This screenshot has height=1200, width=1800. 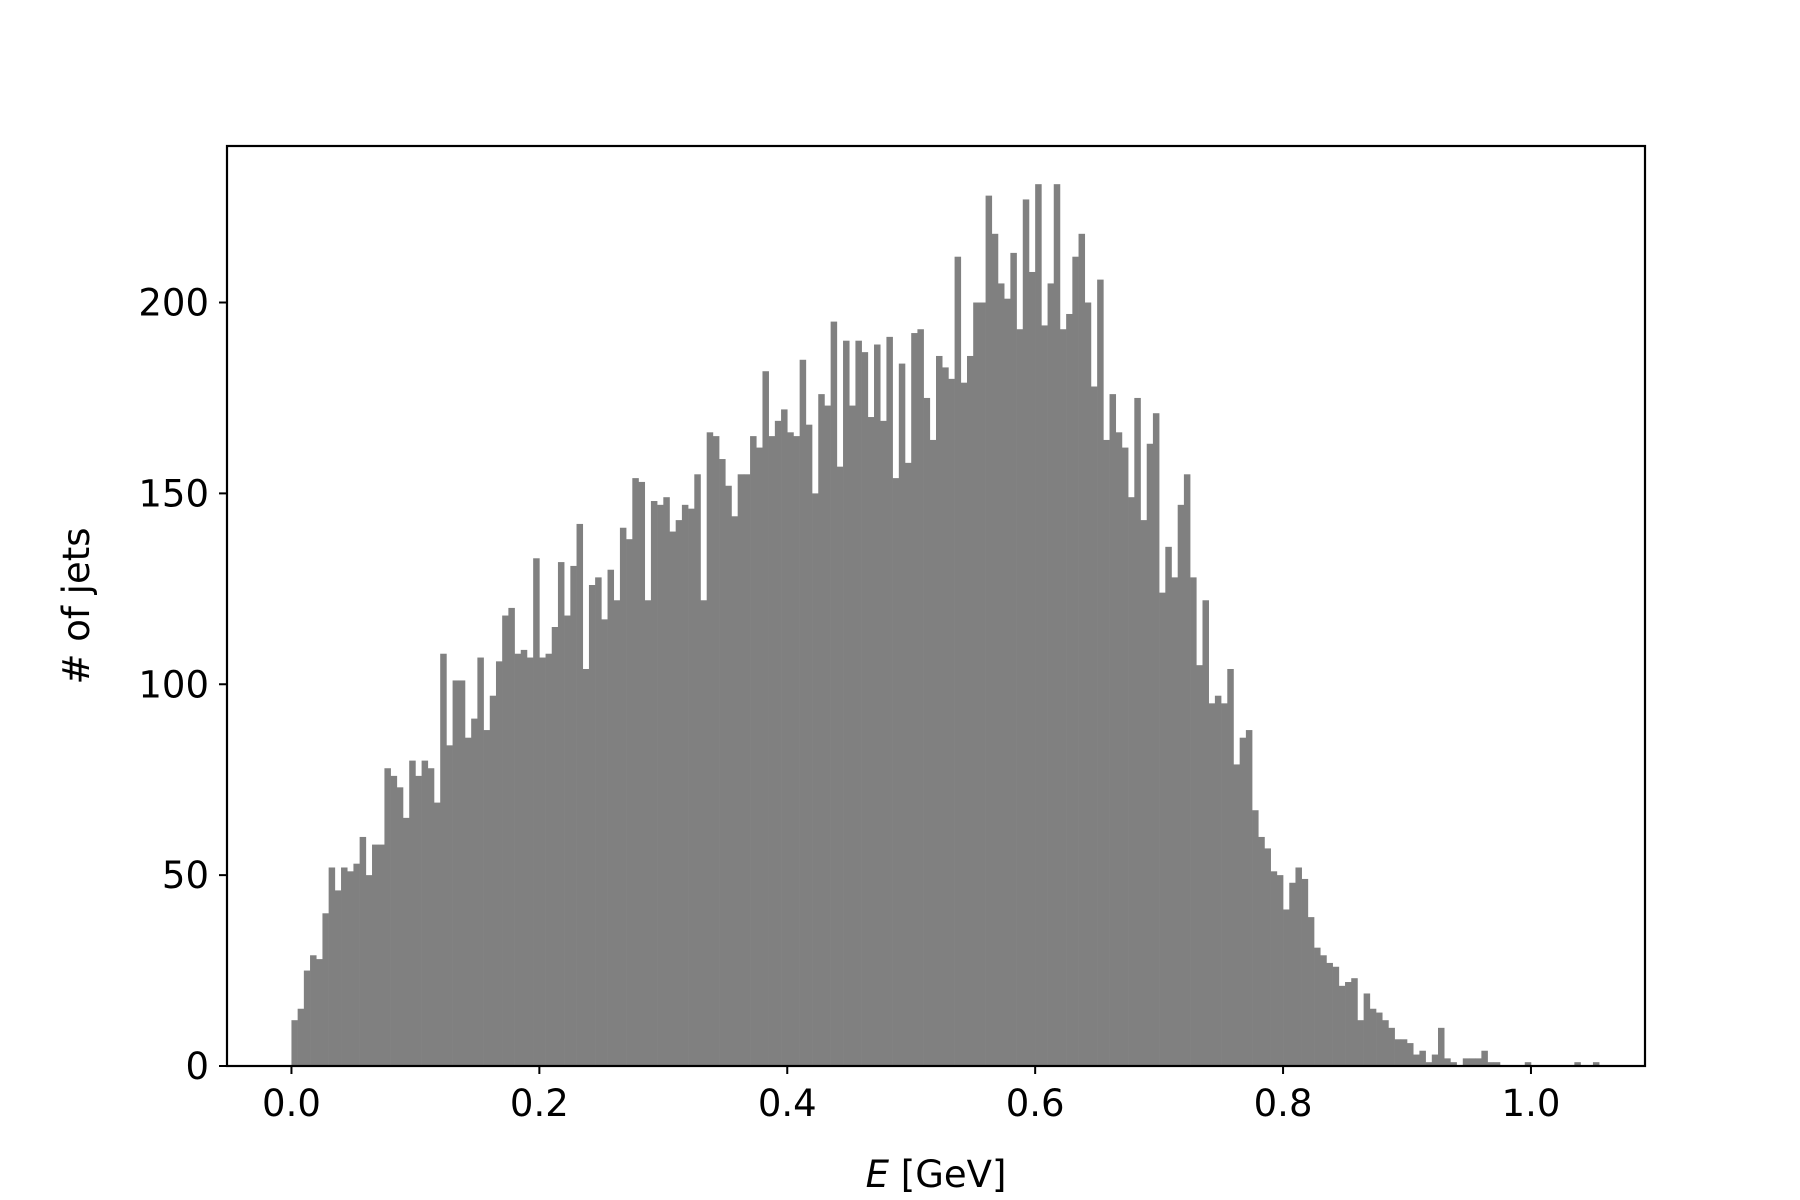 I want to click on x-axis-ticks: 0.0 0.2 0.4 0.6 0.8 1.0, so click(x=911, y=1095).